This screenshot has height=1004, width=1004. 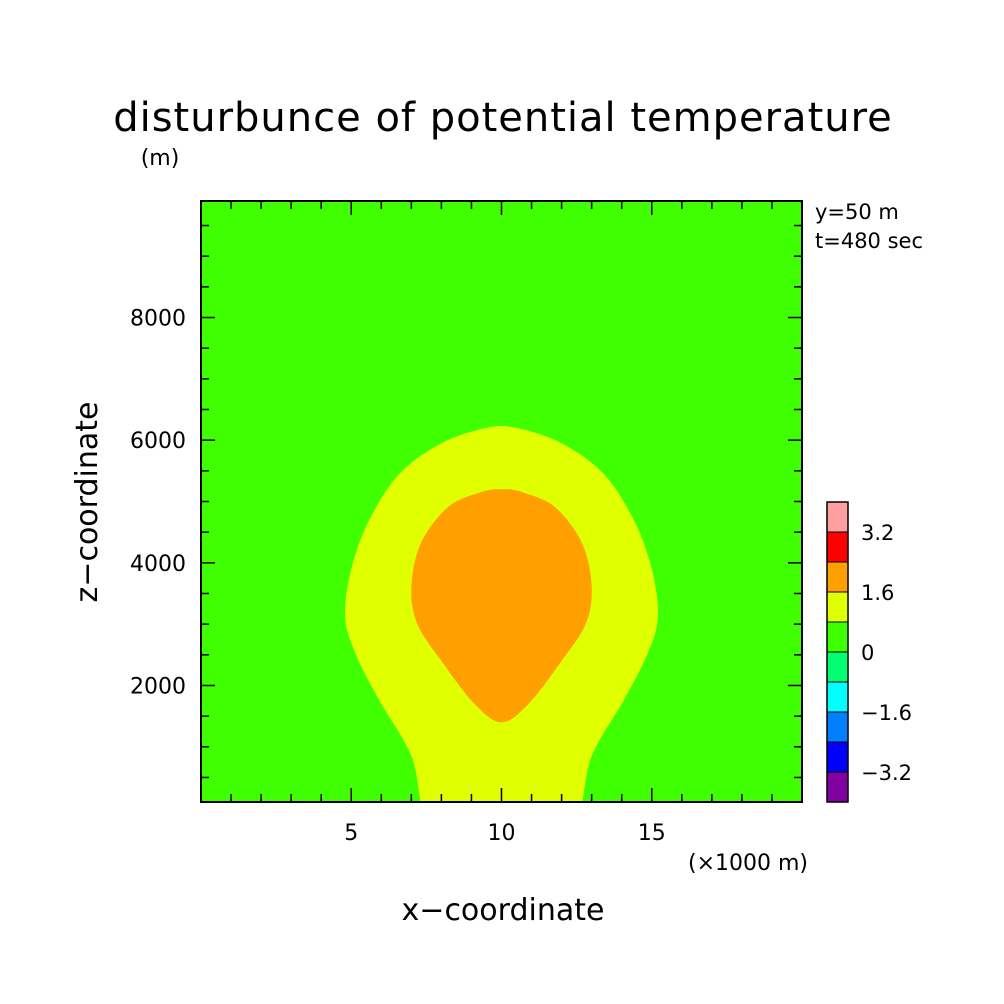 I want to click on colorbar: 3.2 1.6 0 −1.6 −3.2, so click(x=869, y=652).